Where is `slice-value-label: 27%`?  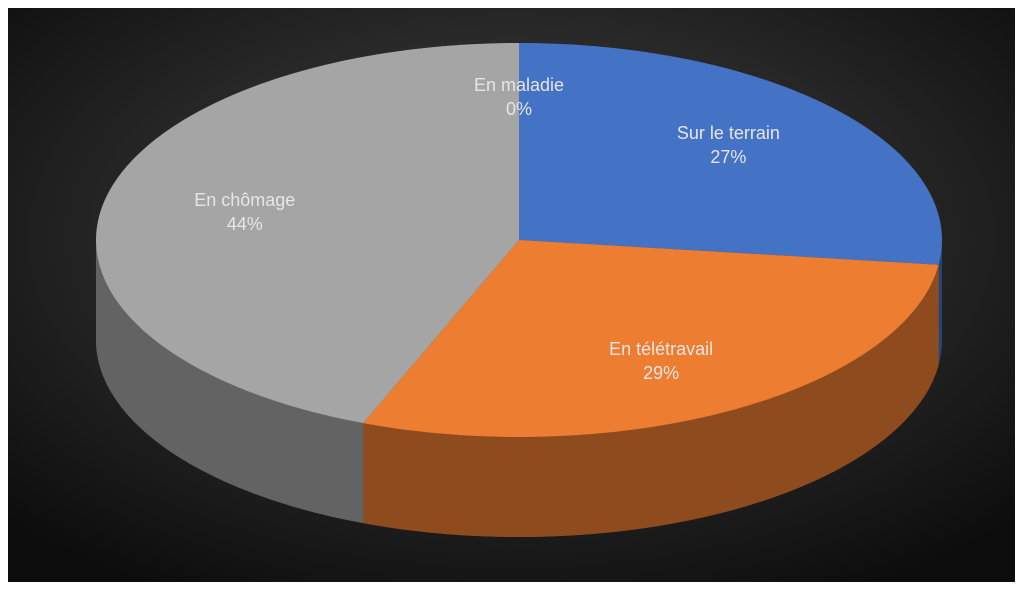 slice-value-label: 27% is located at coordinates (728, 157).